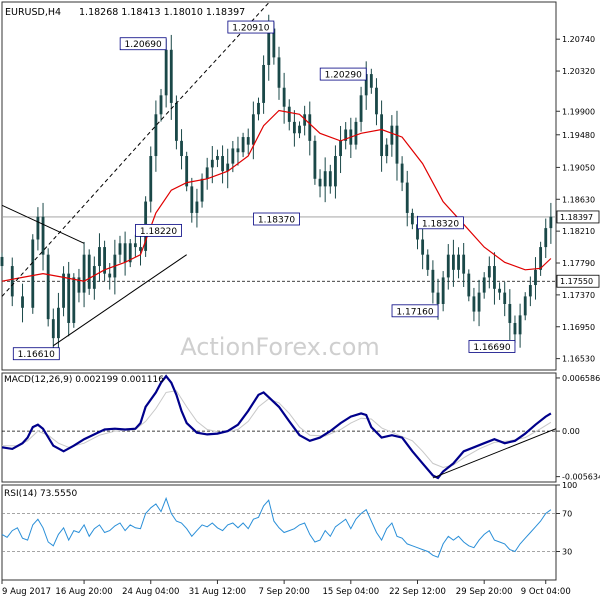  What do you see at coordinates (576, 281) in the screenshot?
I see `support-label: 1.17550` at bounding box center [576, 281].